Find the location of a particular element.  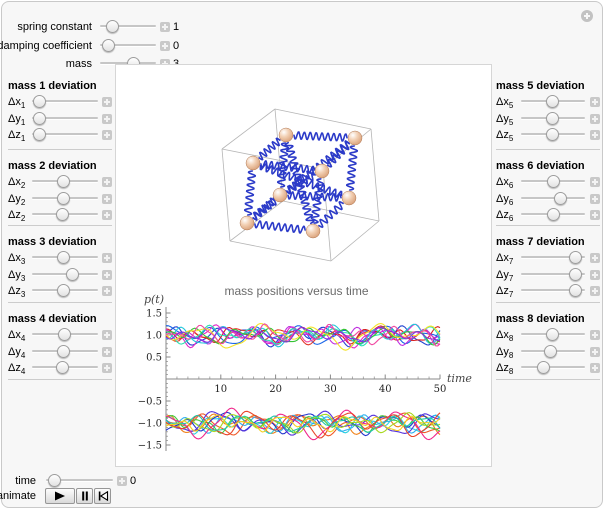

delta-x6-slider is located at coordinates (553, 181).